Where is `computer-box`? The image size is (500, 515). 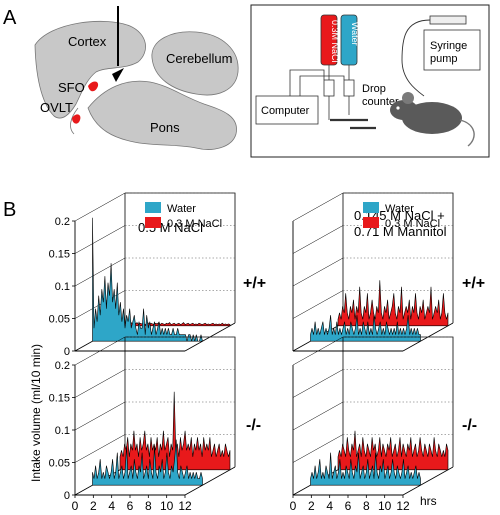 computer-box is located at coordinates (287, 110).